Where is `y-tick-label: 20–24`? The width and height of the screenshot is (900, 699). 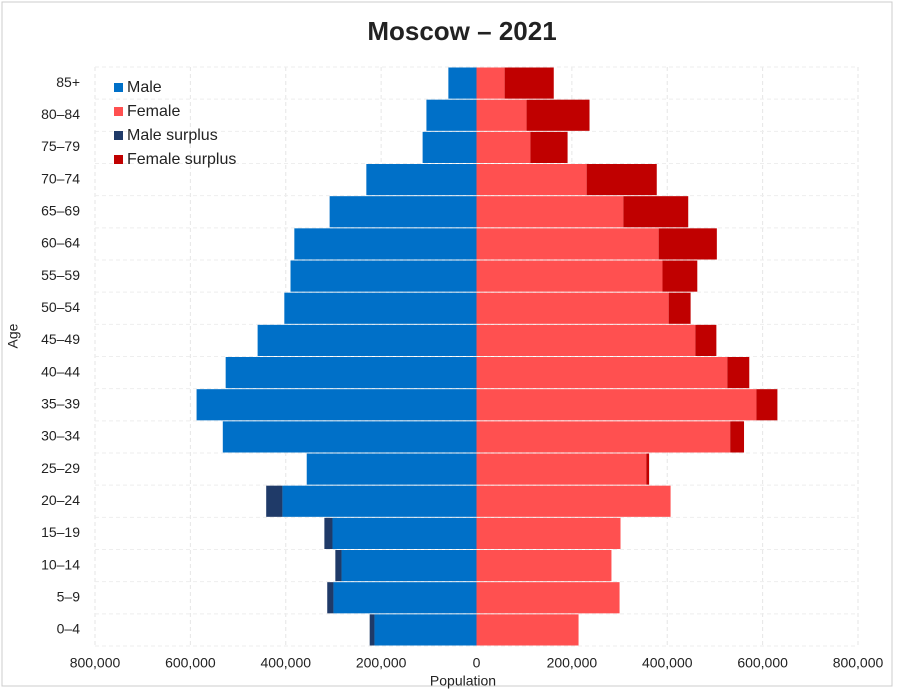
y-tick-label: 20–24 is located at coordinates (60, 500).